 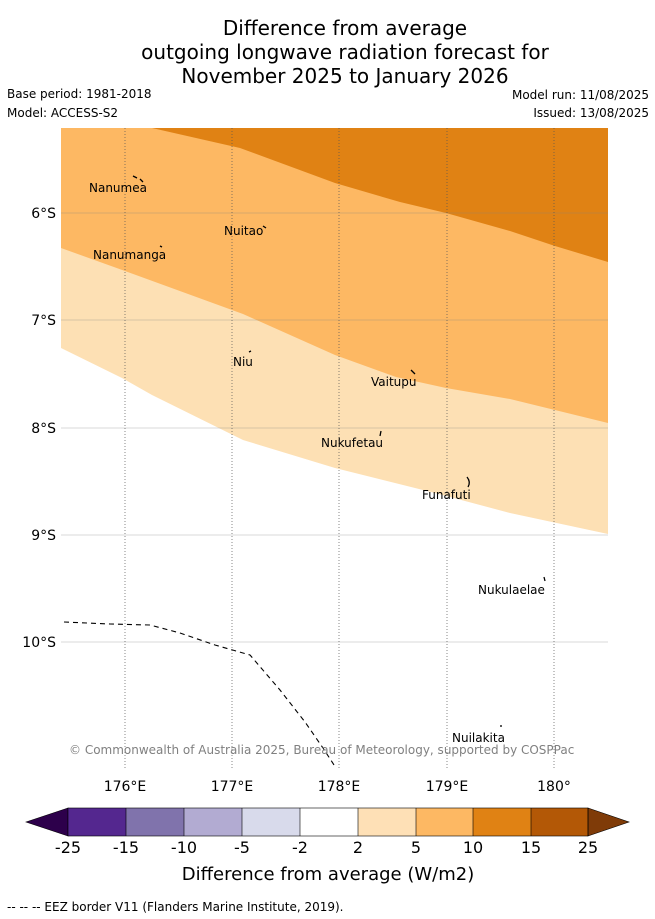 I want to click on title-line-1: Difference from average, so click(x=345, y=28).